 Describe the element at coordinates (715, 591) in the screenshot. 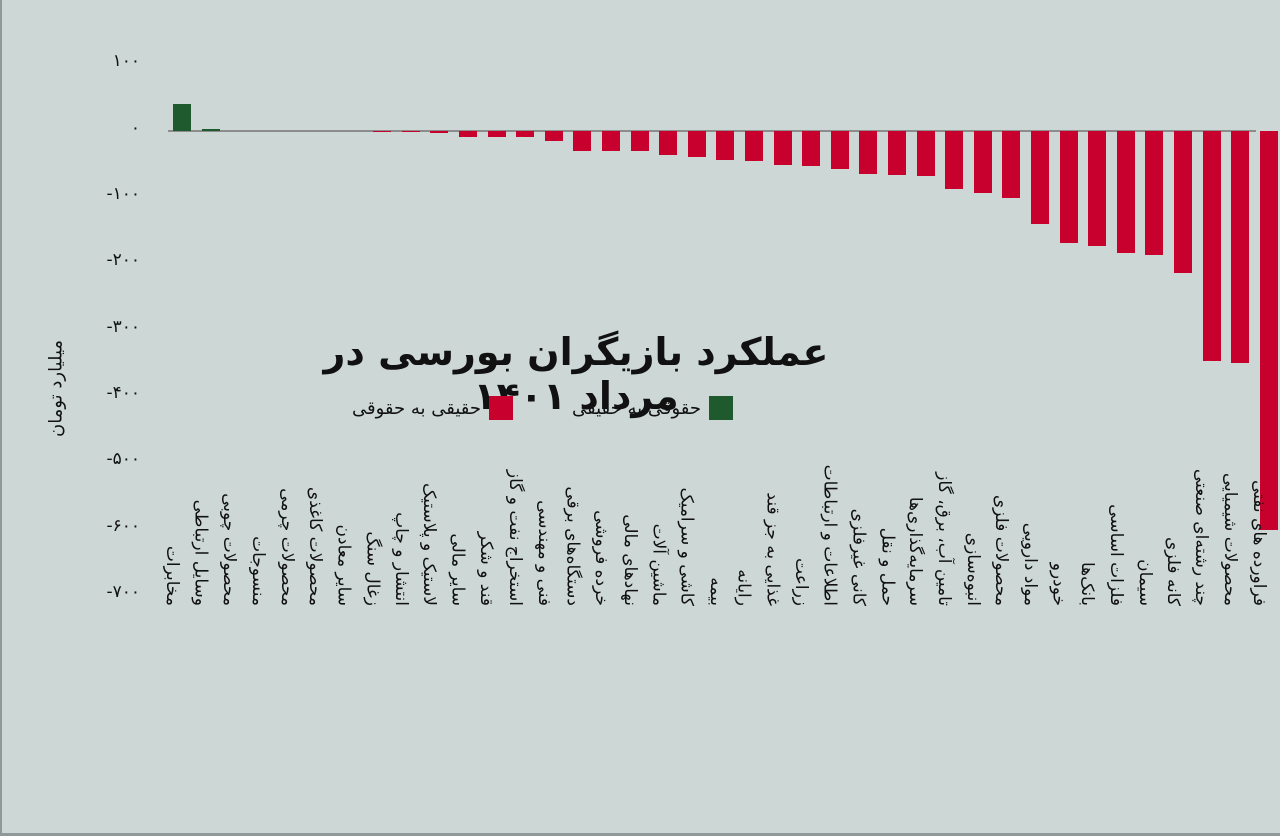

I see `x-tick-label: بیمه` at that location.